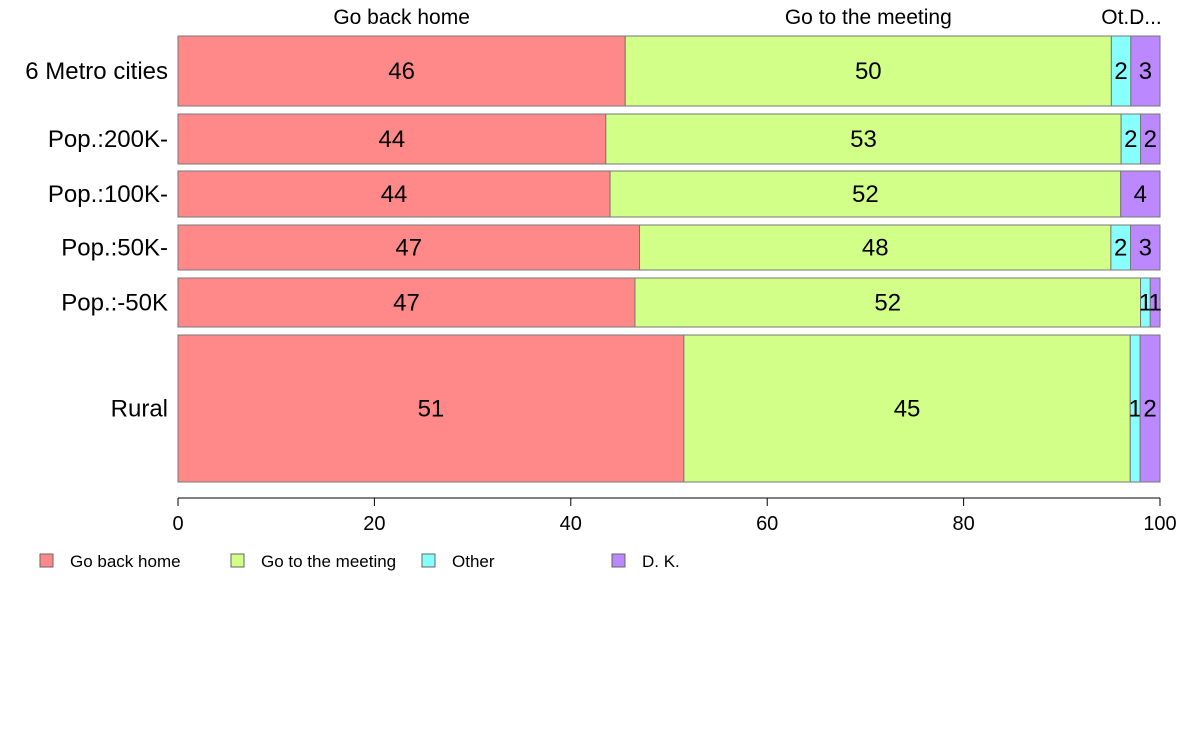  I want to click on x-axis: 0 20 40 60 80 100, so click(674, 516).